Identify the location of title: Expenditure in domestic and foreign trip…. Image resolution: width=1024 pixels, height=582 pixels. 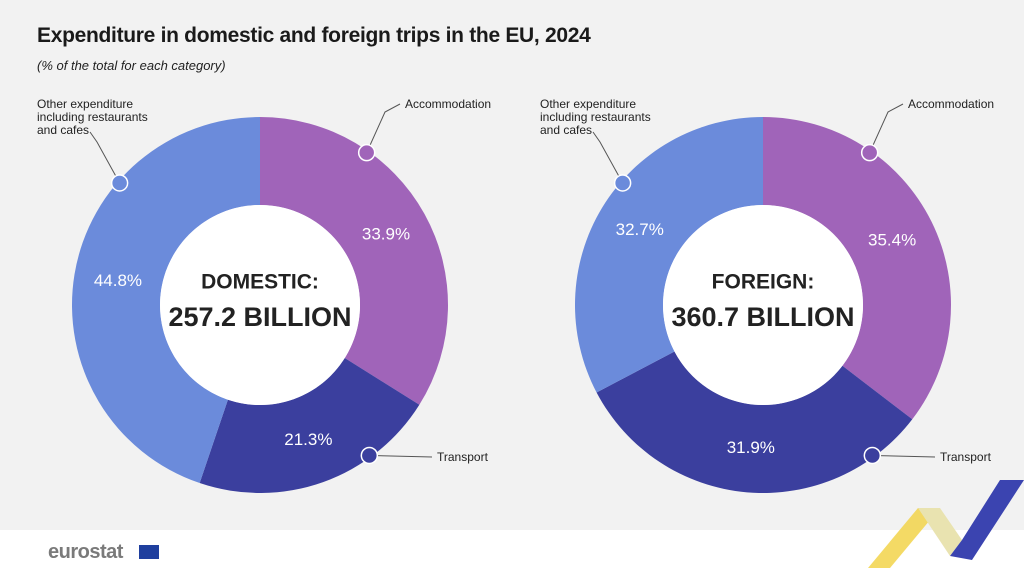
(314, 35).